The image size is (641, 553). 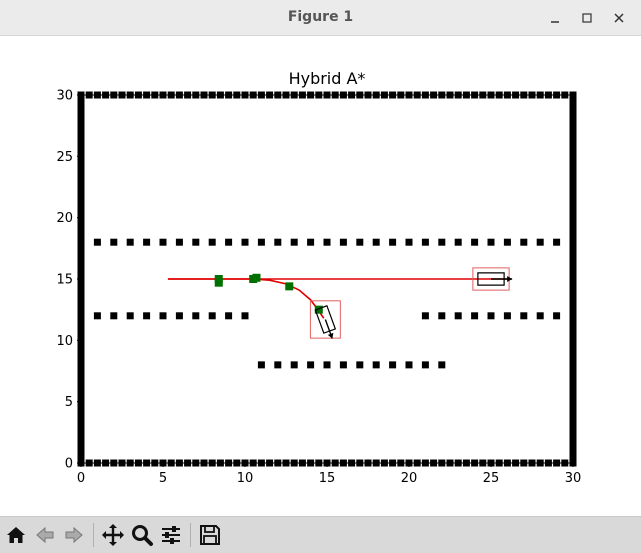 I want to click on x-tick-label: 5, so click(x=163, y=478).